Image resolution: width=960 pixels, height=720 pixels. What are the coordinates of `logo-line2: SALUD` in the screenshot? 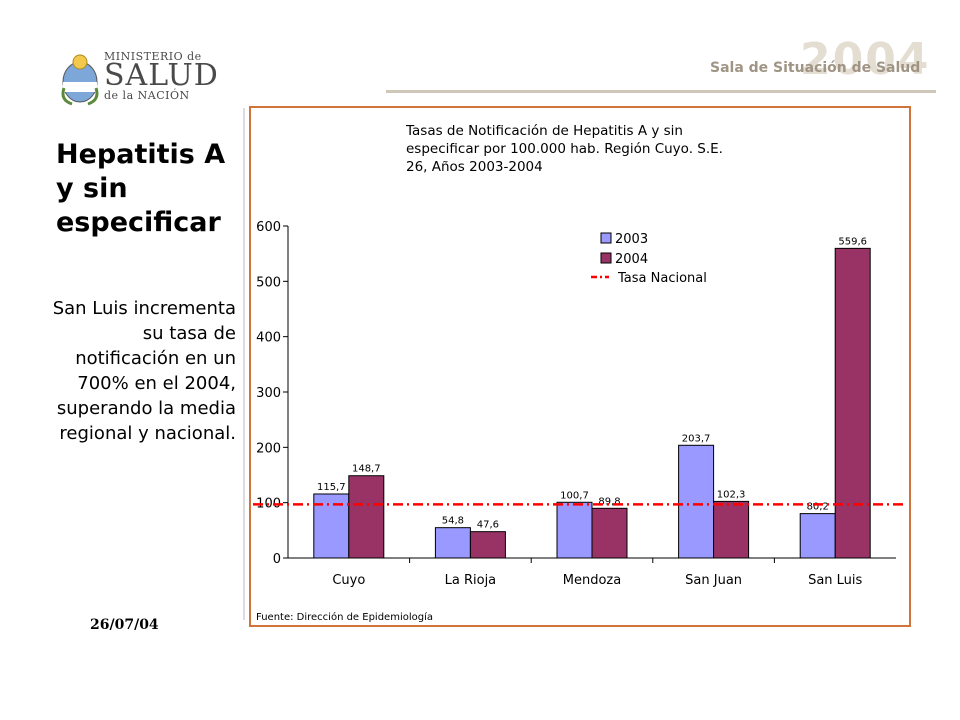 It's located at (161, 75).